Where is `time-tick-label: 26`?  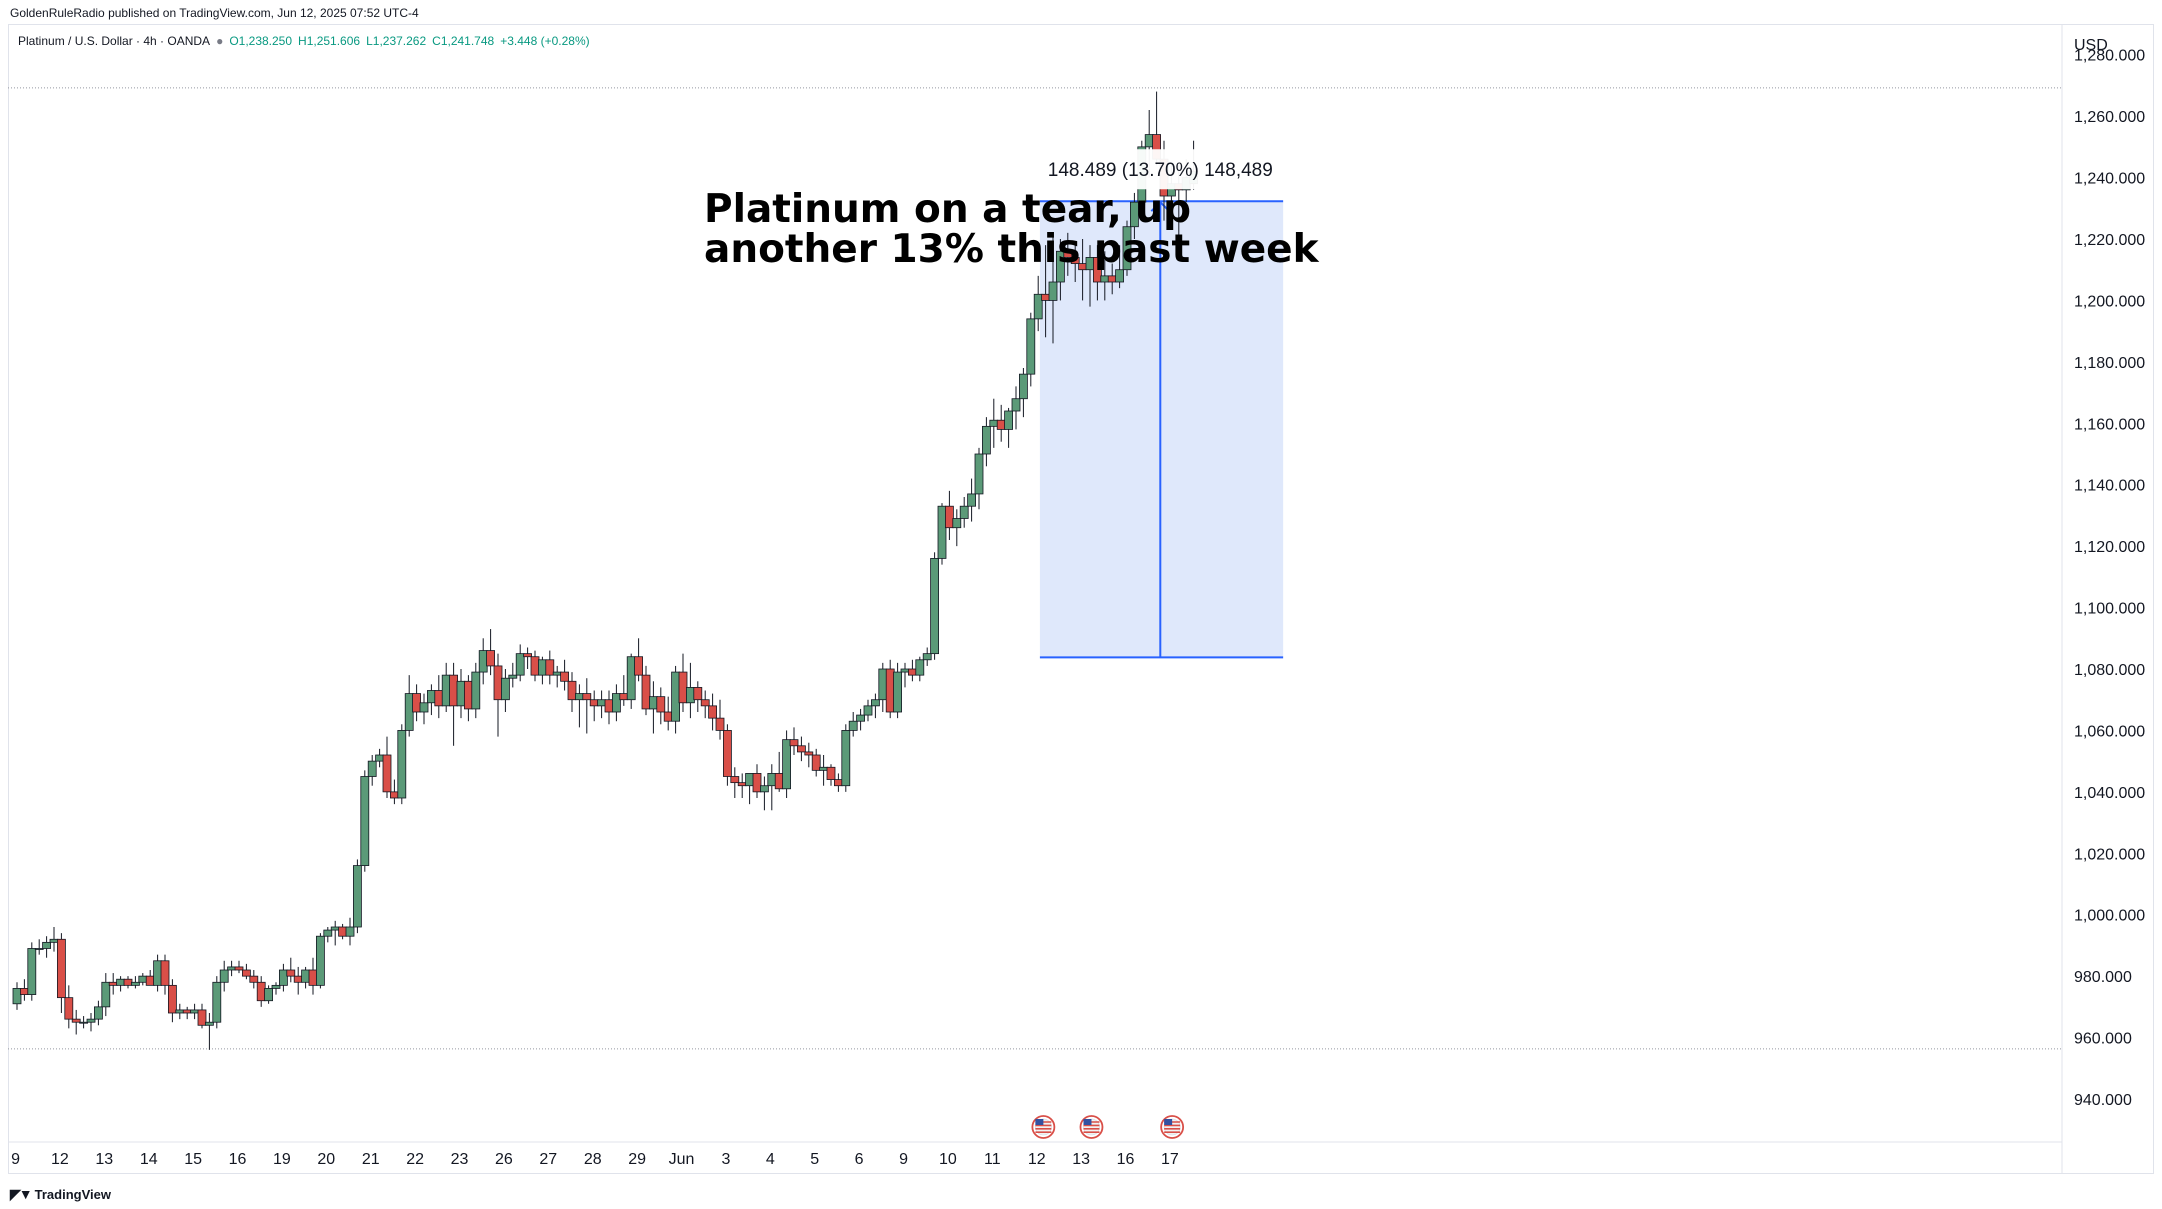
time-tick-label: 26 is located at coordinates (504, 1159).